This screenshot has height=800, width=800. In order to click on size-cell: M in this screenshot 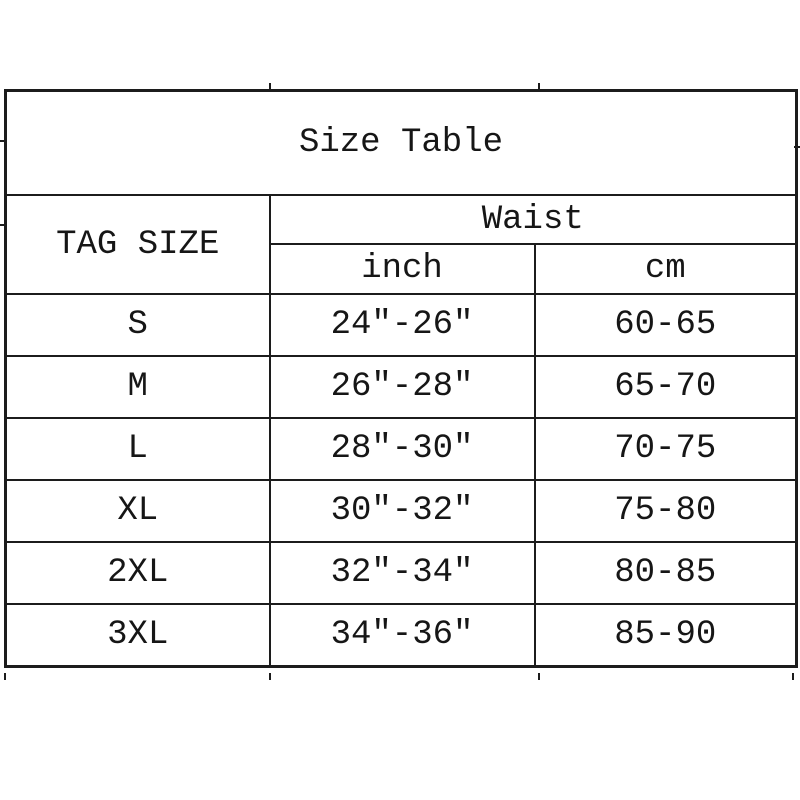, I will do `click(137, 387)`.